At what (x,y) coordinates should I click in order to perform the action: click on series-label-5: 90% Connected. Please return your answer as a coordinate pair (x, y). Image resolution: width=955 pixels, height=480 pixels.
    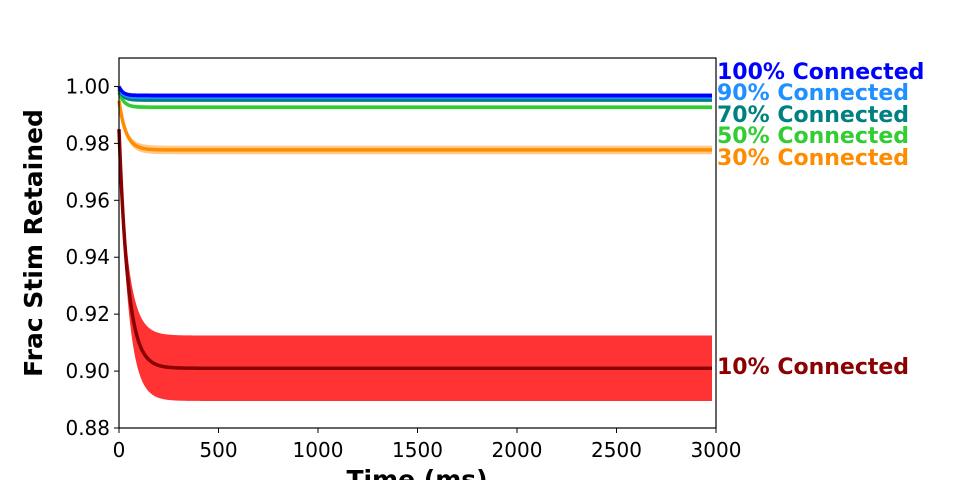
    Looking at the image, I should click on (813, 93).